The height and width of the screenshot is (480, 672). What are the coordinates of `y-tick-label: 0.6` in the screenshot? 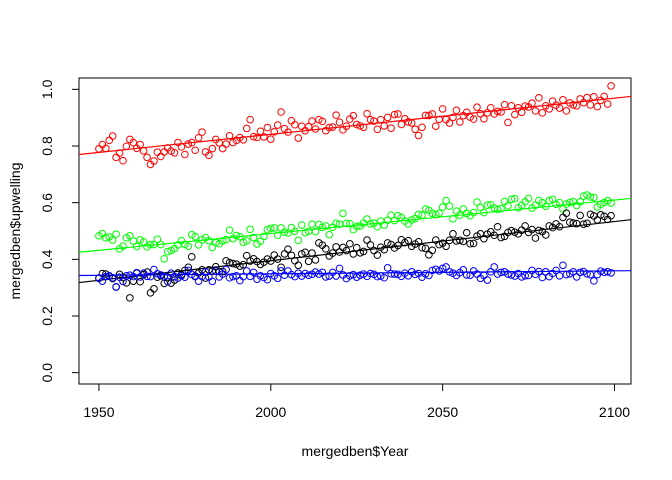 It's located at (47, 203).